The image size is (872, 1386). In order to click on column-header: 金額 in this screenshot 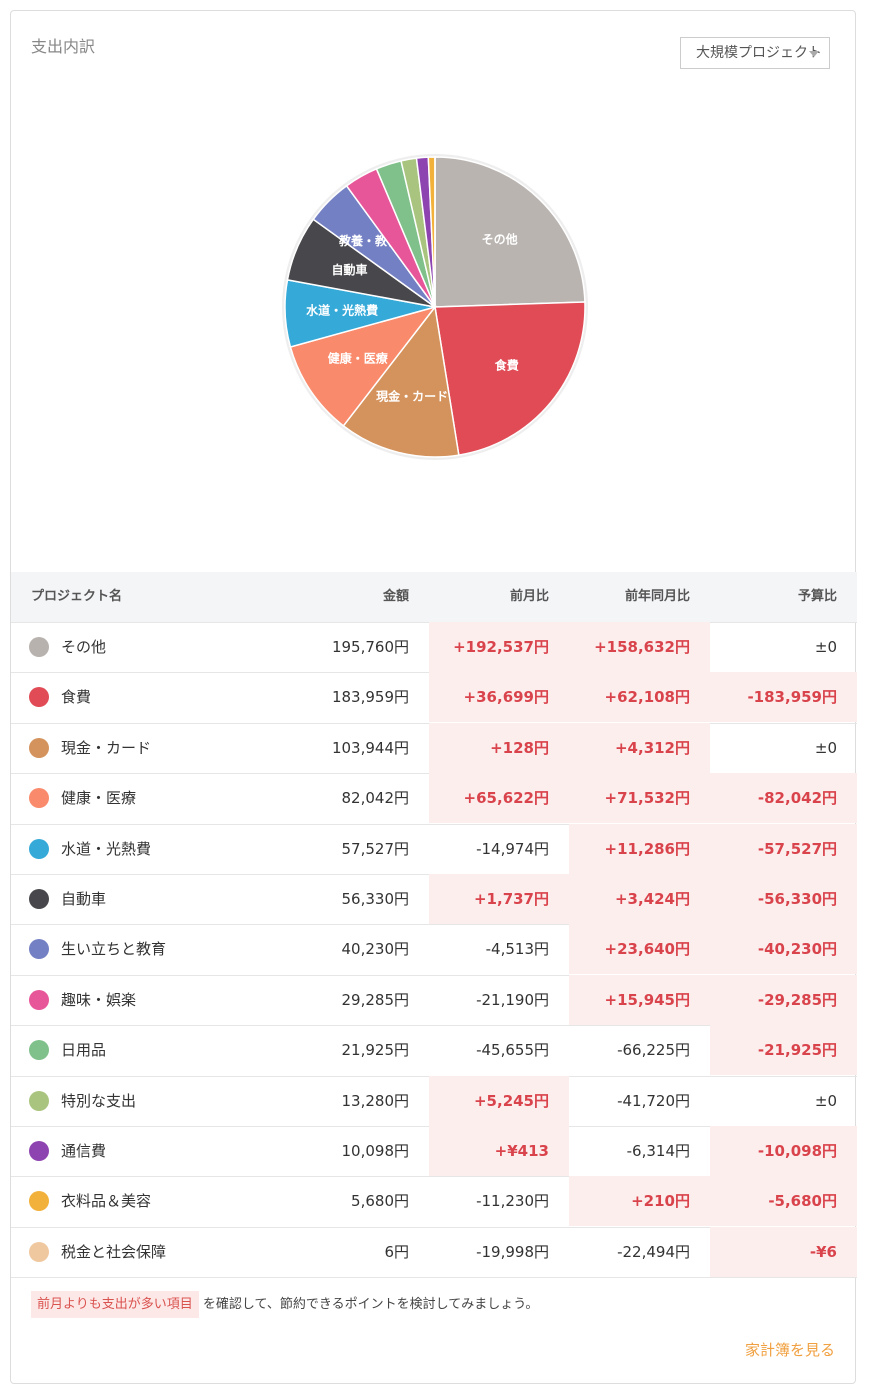, I will do `click(395, 596)`.